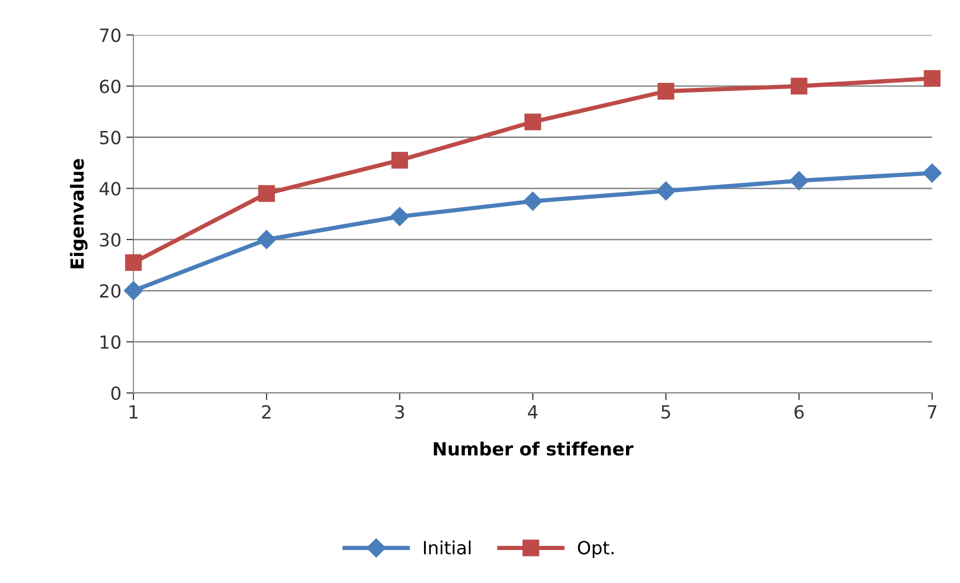 The image size is (960, 583). Describe the element at coordinates (110, 342) in the screenshot. I see `y-tick-label: 10` at that location.